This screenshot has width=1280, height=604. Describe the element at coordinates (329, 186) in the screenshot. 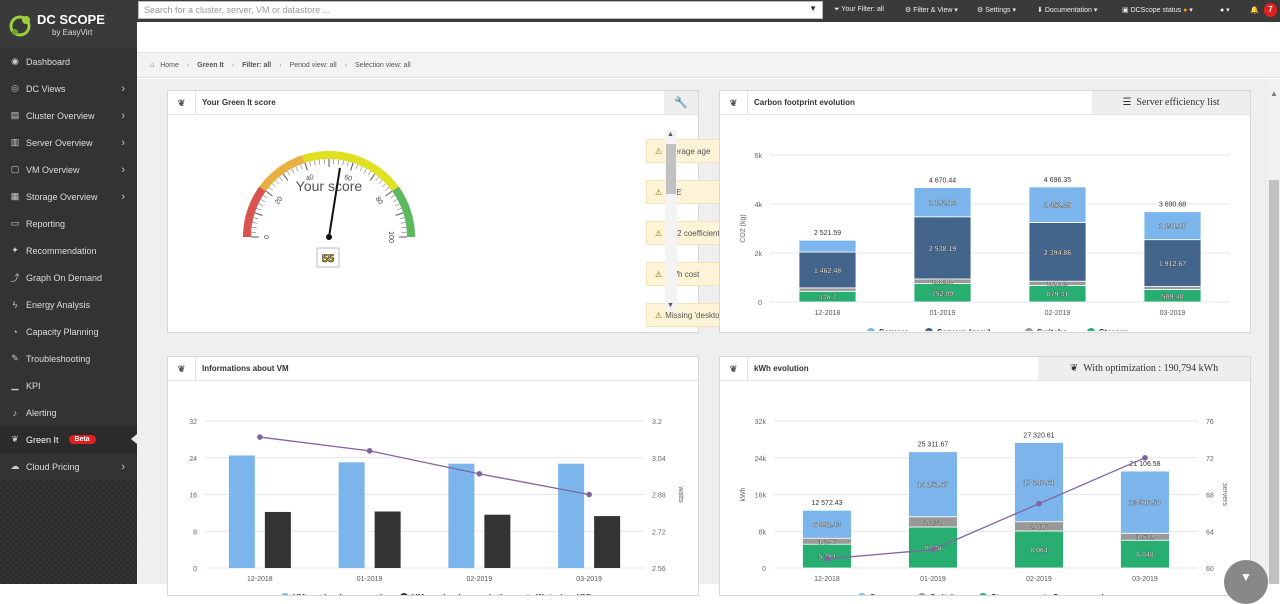

I see `gauge-label: Your score` at that location.